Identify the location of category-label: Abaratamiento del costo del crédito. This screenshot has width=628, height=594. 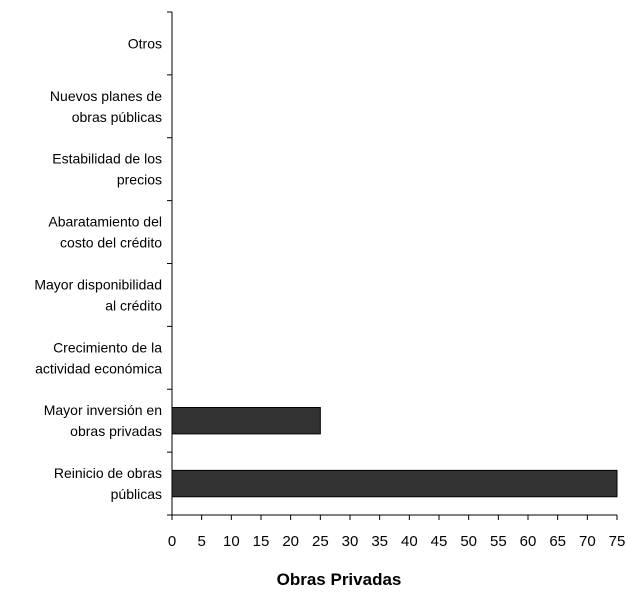
(105, 232).